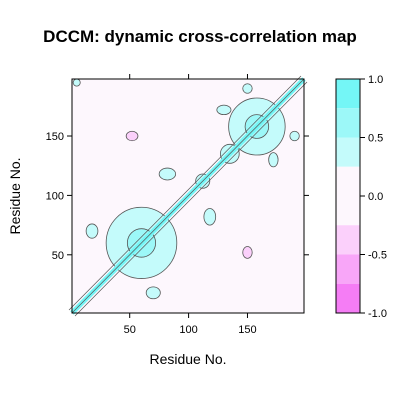  Describe the element at coordinates (200, 36) in the screenshot. I see `chart-title: DCCM: dynamic cross-correlation map` at that location.